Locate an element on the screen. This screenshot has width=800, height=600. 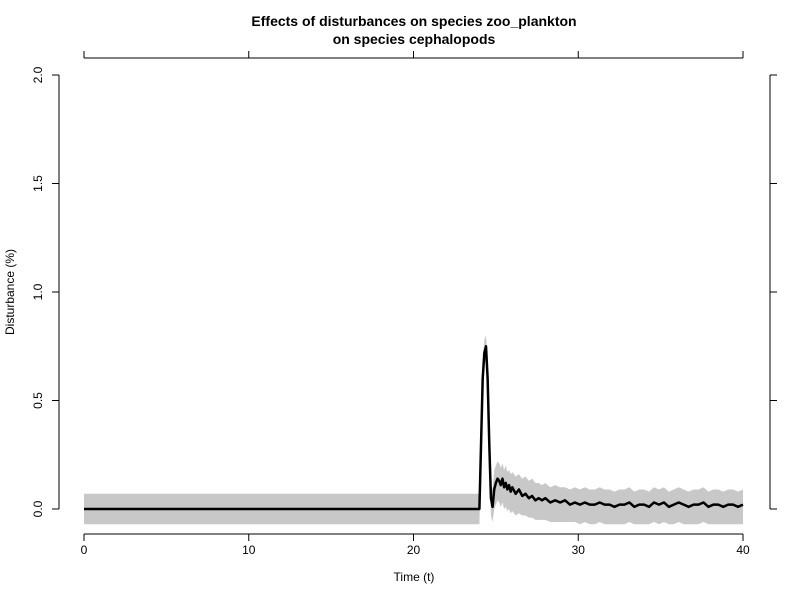
chart-subtitle: on species cephalopods is located at coordinates (414, 39).